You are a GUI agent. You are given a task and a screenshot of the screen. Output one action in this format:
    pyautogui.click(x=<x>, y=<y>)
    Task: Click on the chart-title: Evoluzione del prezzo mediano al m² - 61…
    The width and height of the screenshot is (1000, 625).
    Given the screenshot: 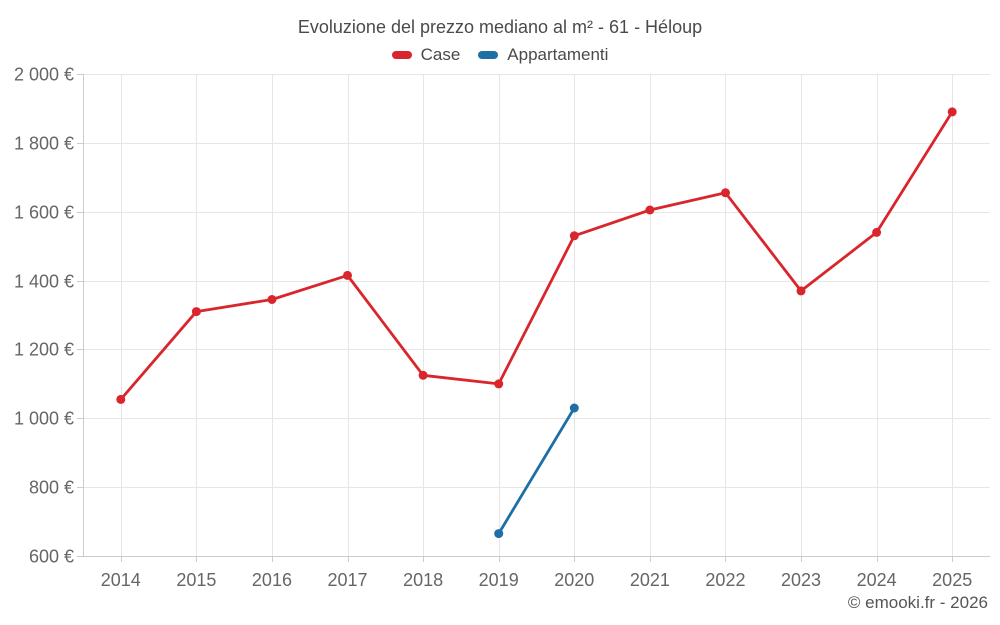 What is the action you would take?
    pyautogui.click(x=500, y=27)
    